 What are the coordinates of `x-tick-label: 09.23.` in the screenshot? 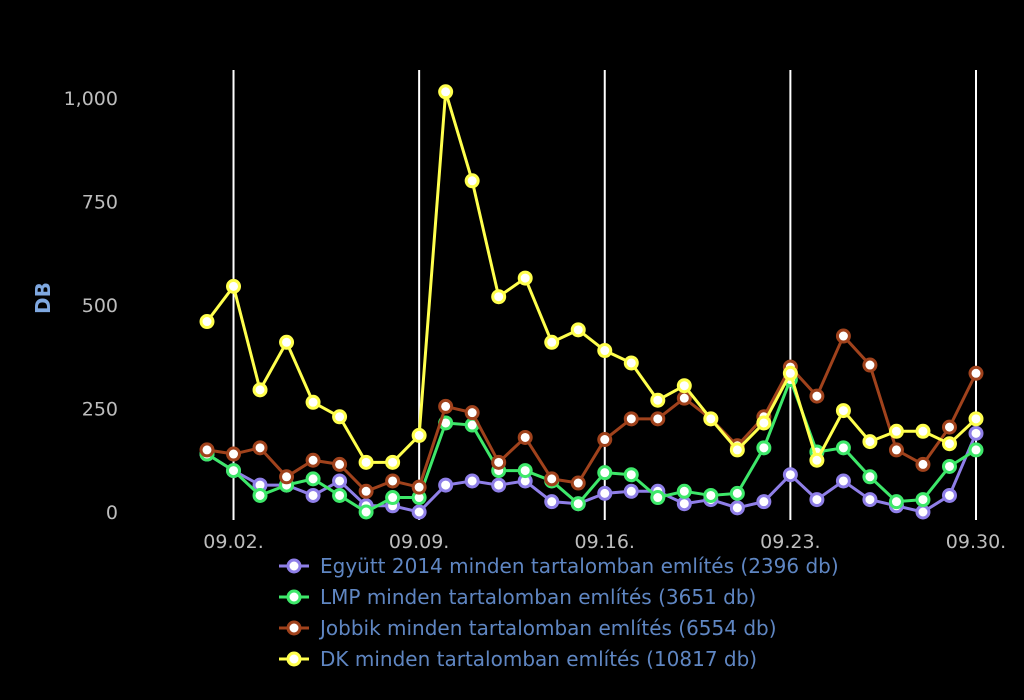 It's located at (790, 542).